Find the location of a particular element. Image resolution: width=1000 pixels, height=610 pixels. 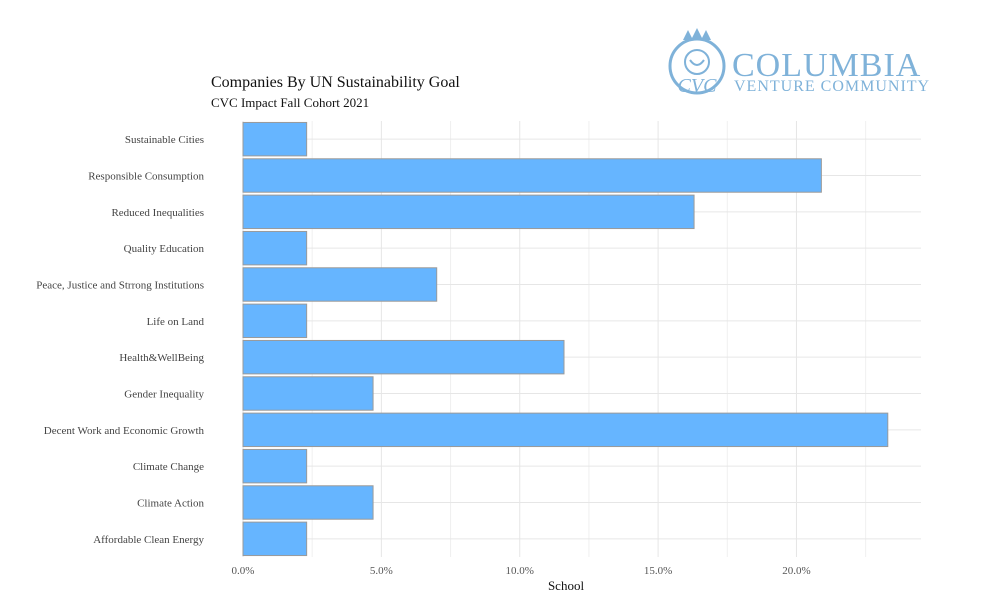

category-label: Reduced Inequalities is located at coordinates (157, 213).